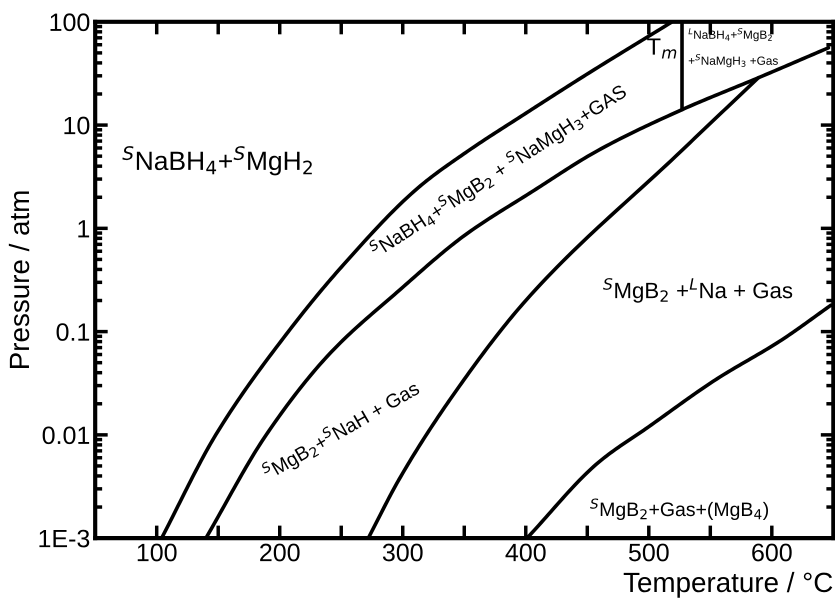  What do you see at coordinates (525, 553) in the screenshot?
I see `x-tick-label: 400` at bounding box center [525, 553].